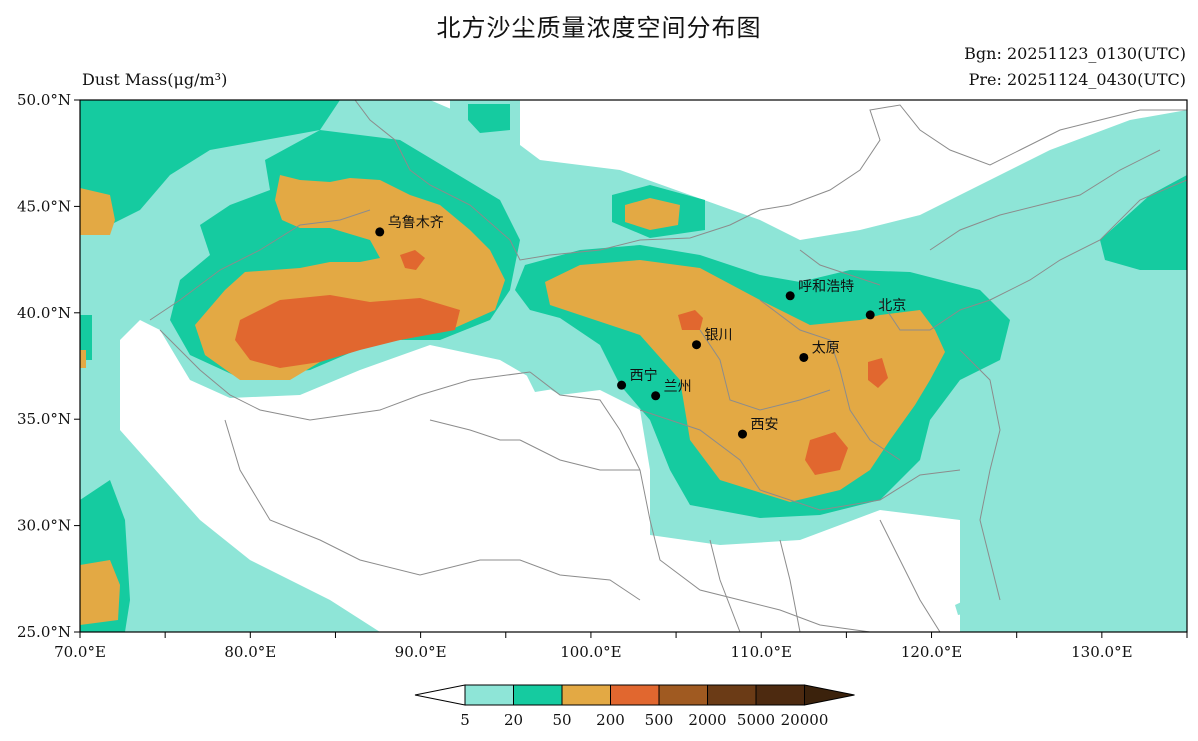  What do you see at coordinates (48, 366) in the screenshot?
I see `y-axis-ticks: 50.0°N 45.0°N 40.0°N 35.0°N 30.0°N 25.0°N` at bounding box center [48, 366].